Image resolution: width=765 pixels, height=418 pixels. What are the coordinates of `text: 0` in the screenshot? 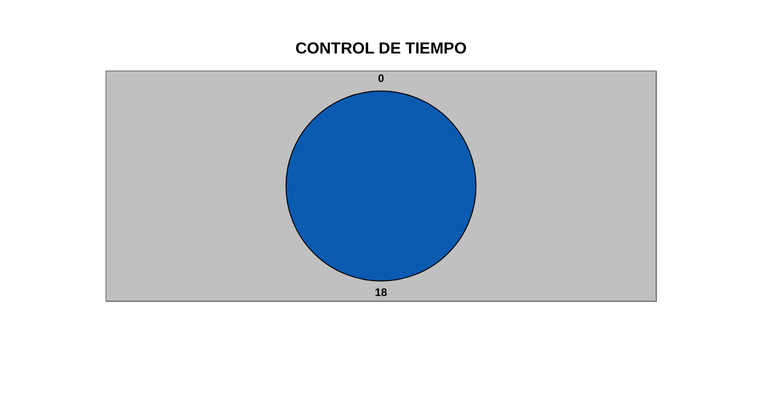 It's located at (381, 79).